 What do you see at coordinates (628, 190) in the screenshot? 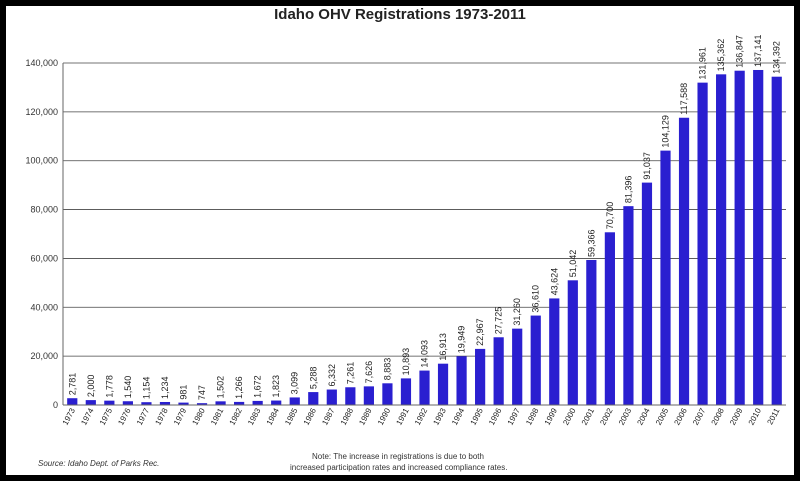
I see `data-label: 81,396` at bounding box center [628, 190].